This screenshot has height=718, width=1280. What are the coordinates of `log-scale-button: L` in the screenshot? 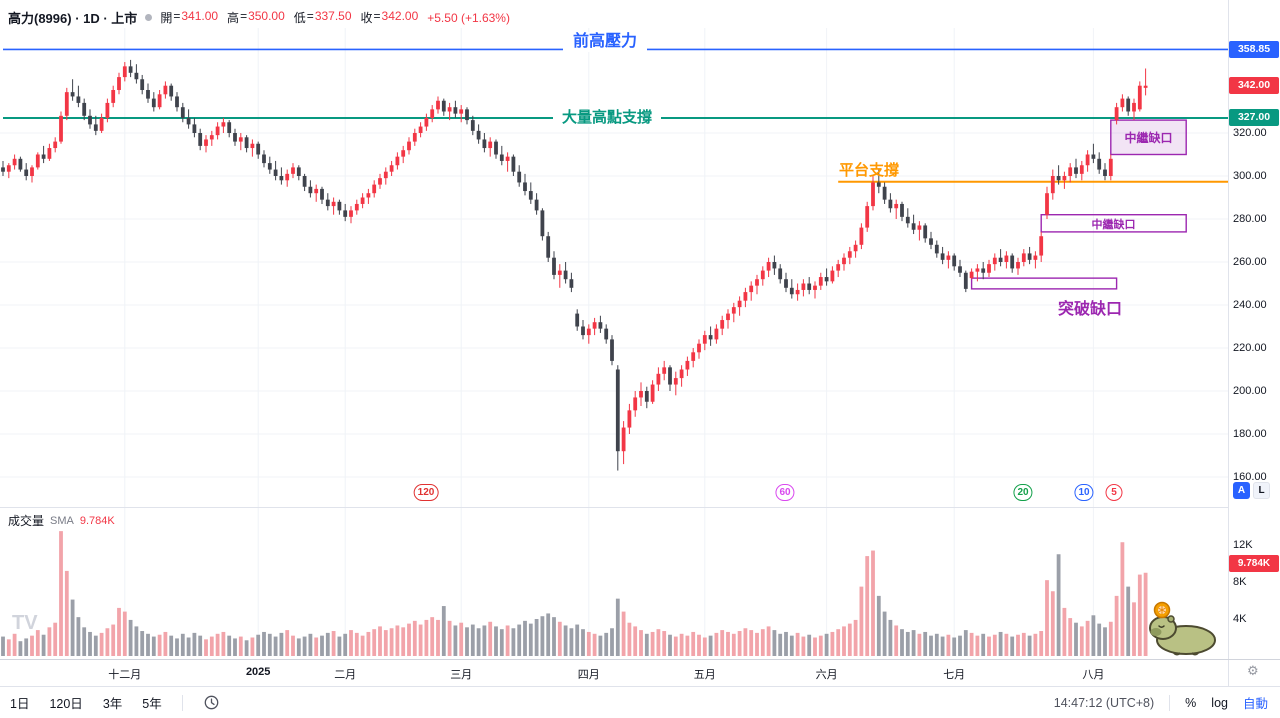 It's located at (1261, 490).